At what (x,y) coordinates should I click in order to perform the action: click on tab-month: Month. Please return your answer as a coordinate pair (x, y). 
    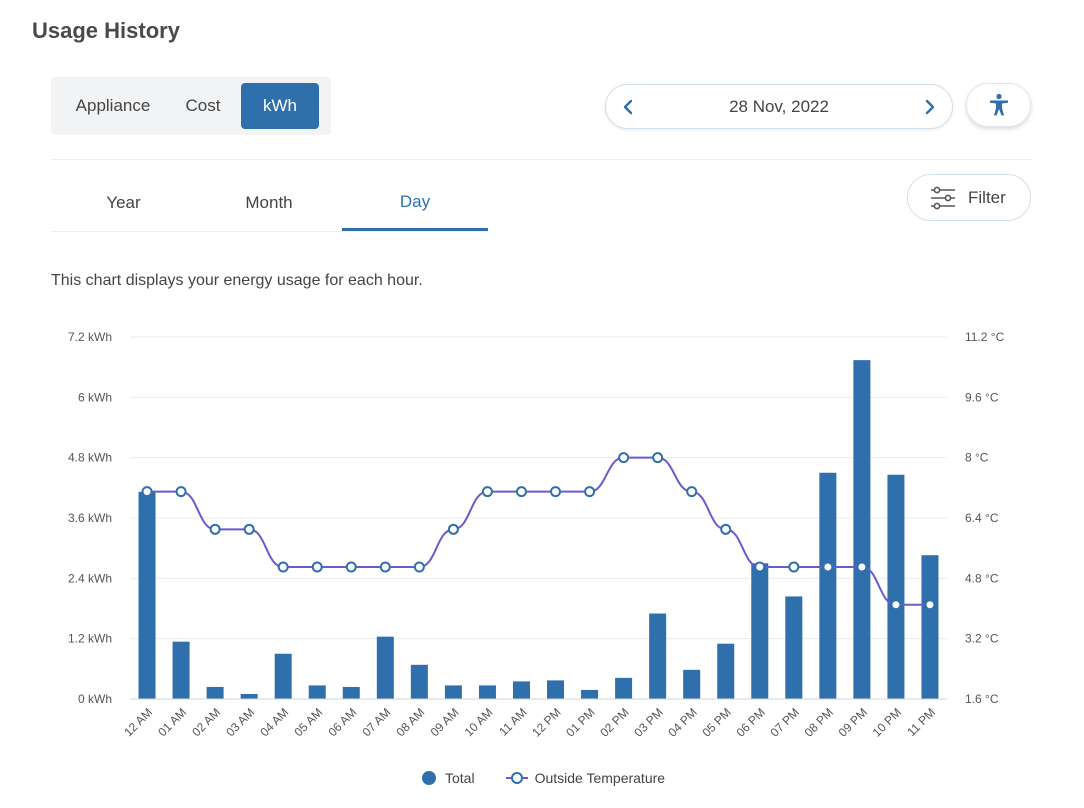
    Looking at the image, I should click on (269, 202).